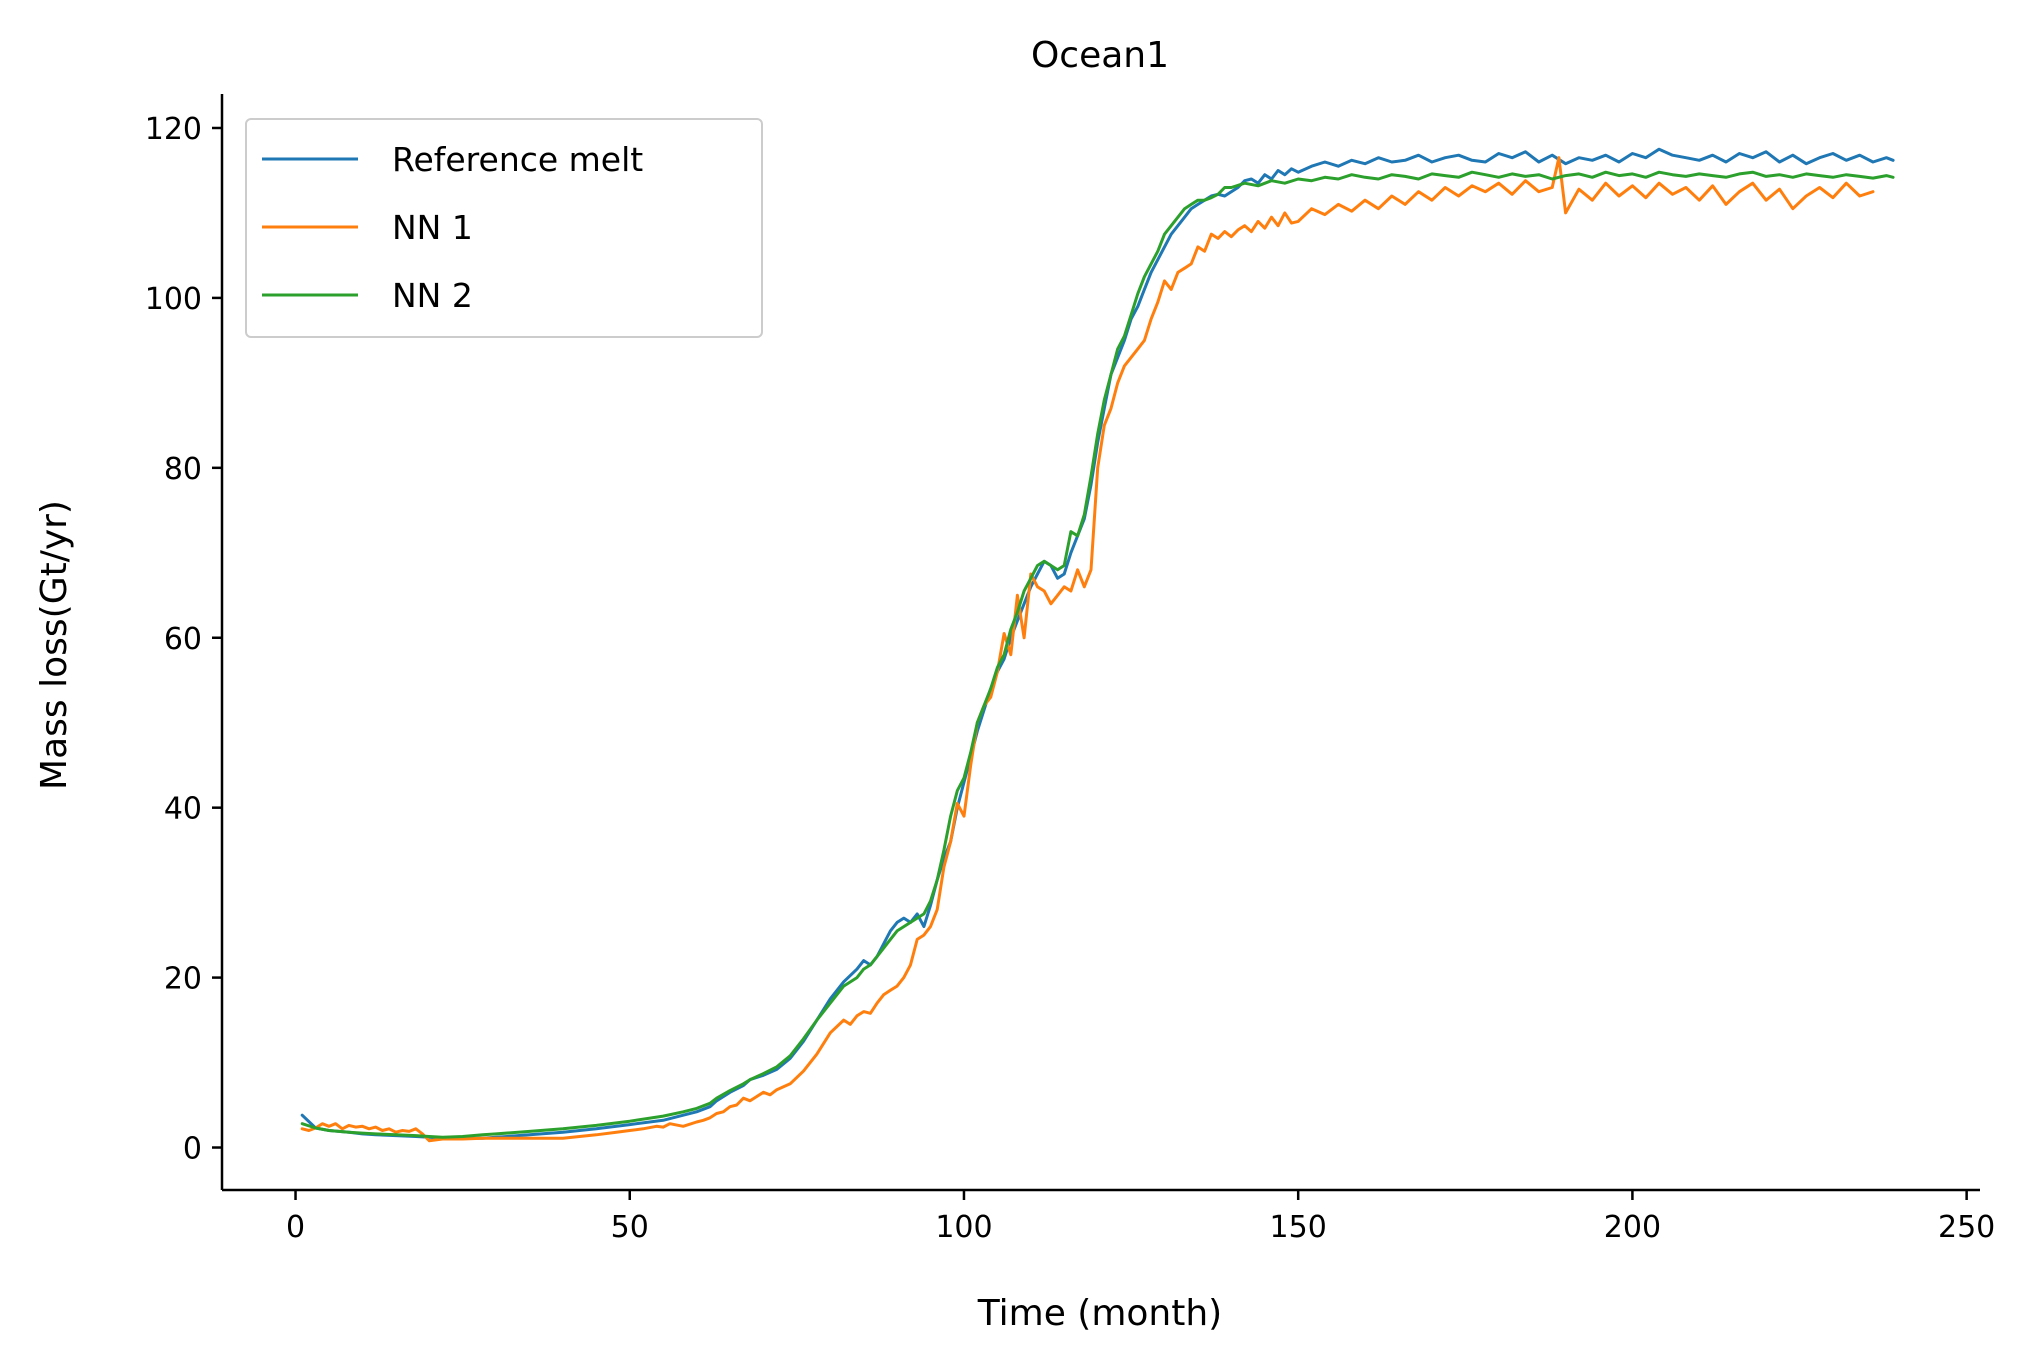  Describe the element at coordinates (1632, 1227) in the screenshot. I see `x-tick-label: 200` at that location.